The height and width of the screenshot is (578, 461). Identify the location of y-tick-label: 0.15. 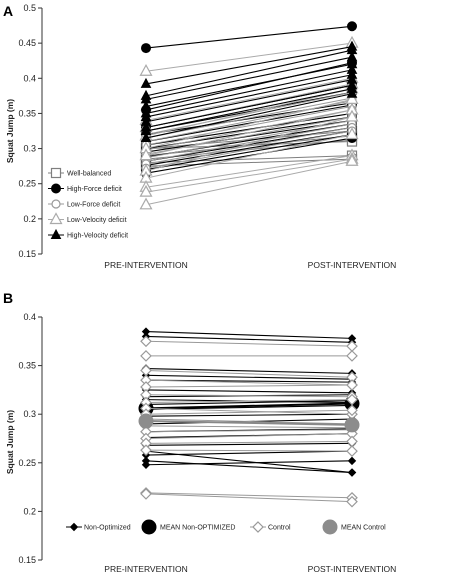
(27, 254).